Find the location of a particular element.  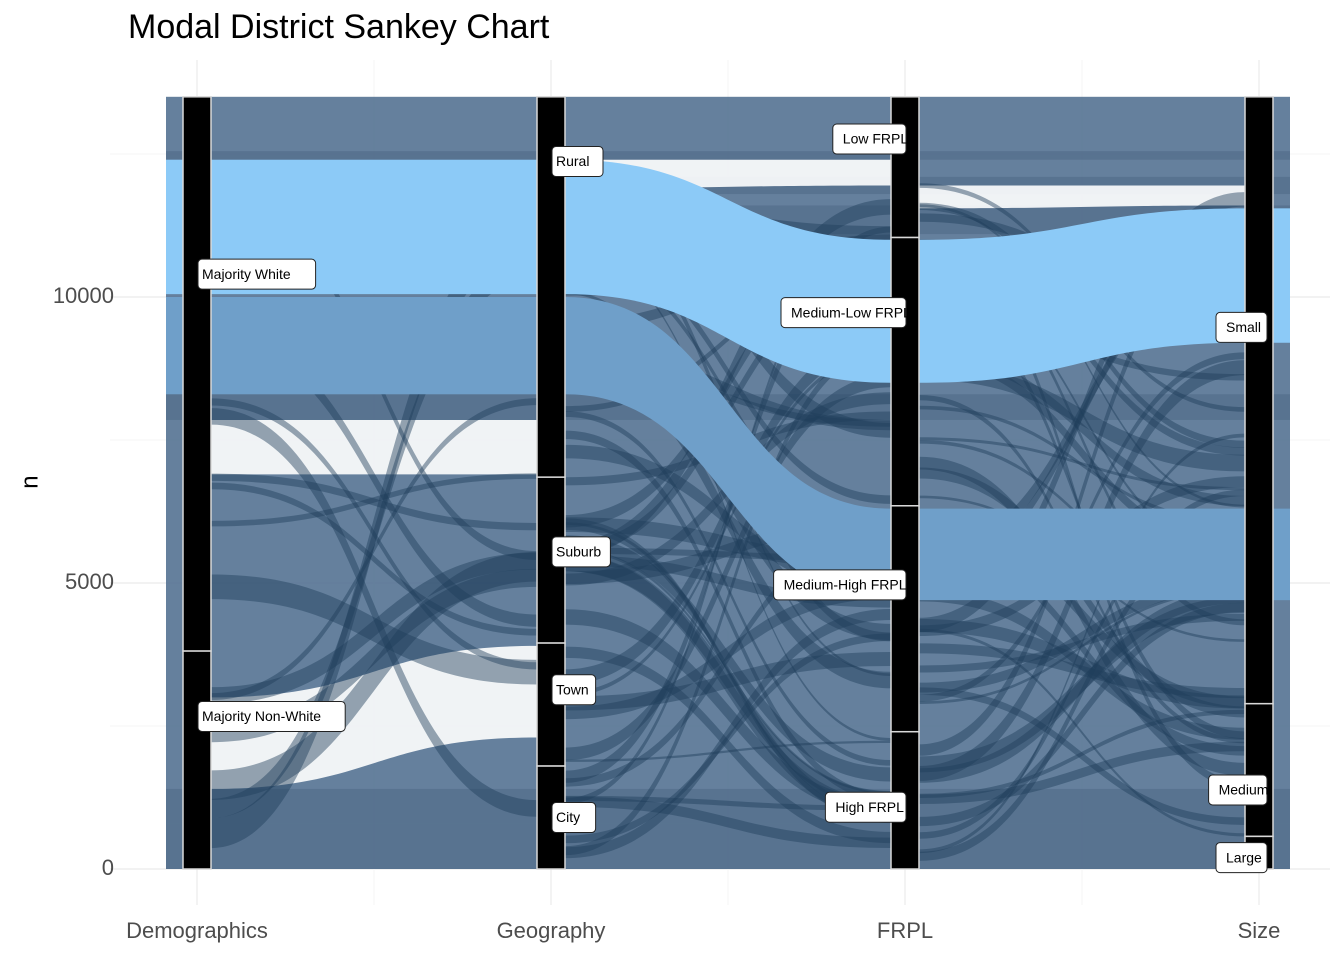

y-tick-label: 0 is located at coordinates (108, 867).